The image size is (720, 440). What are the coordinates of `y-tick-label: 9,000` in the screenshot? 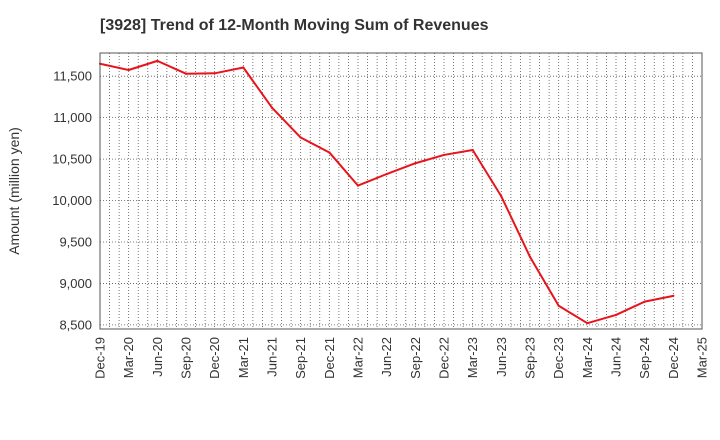 It's located at (75, 283).